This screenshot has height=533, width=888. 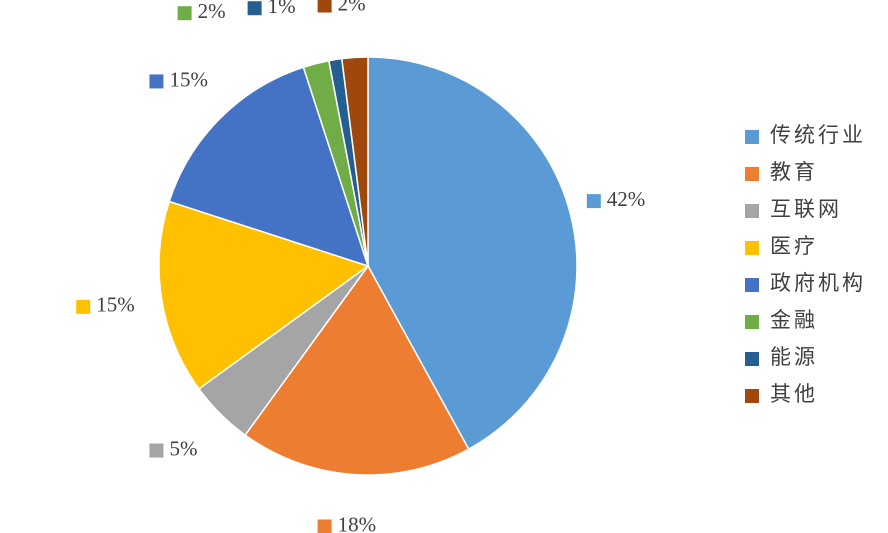 I want to click on data-label: 42%, so click(x=626, y=199).